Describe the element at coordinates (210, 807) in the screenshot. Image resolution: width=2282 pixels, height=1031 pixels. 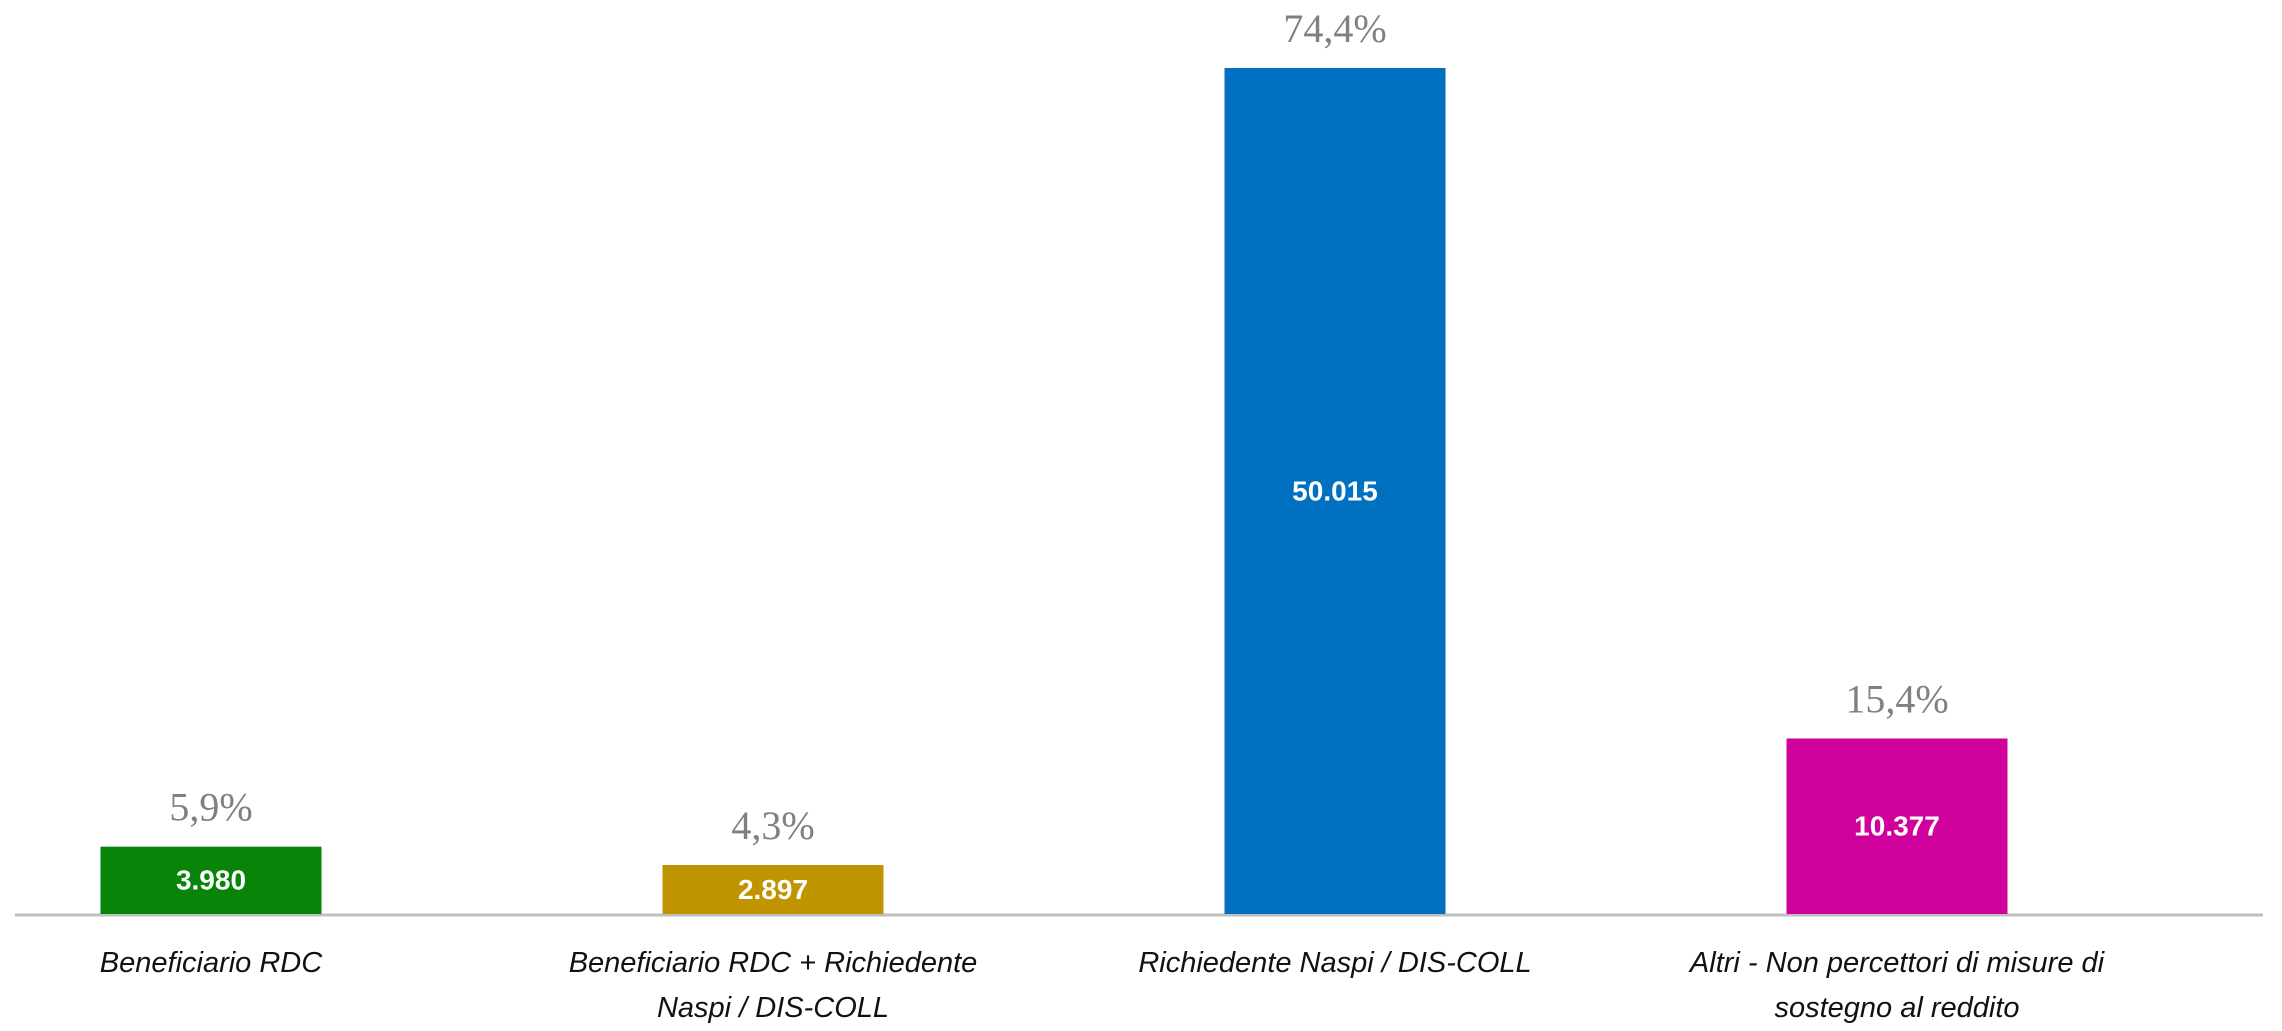
I see `share-label: 5,9%` at that location.